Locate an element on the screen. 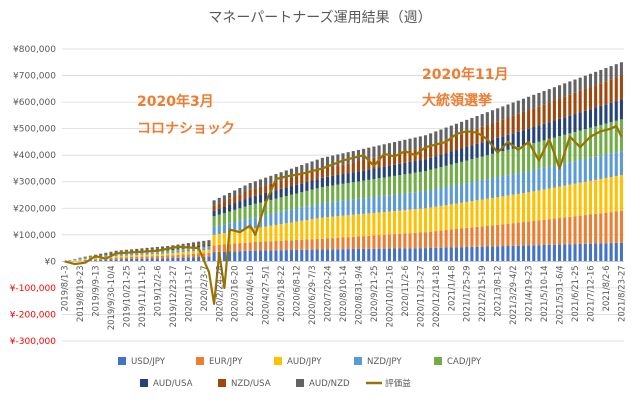 The height and width of the screenshot is (403, 640). legend-swatch is located at coordinates (122, 361).